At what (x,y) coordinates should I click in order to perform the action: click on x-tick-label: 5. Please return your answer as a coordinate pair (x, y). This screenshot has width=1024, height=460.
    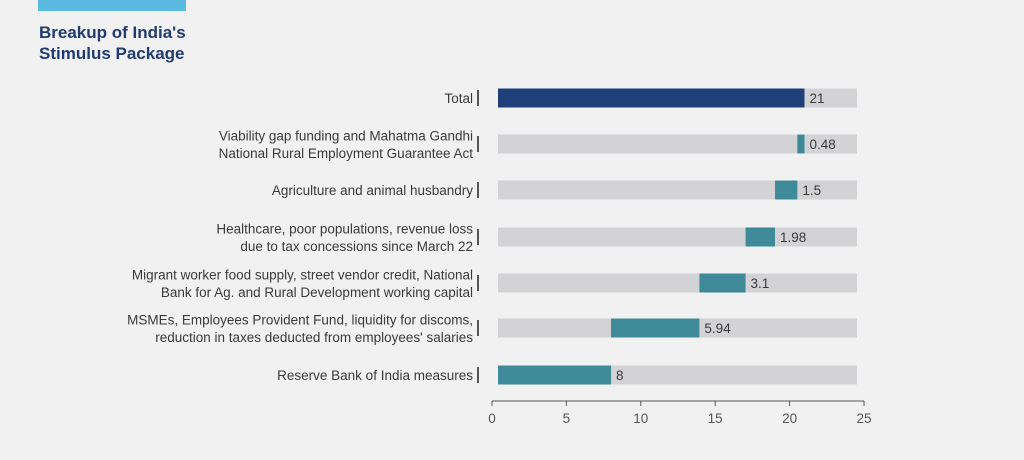
    Looking at the image, I should click on (567, 418).